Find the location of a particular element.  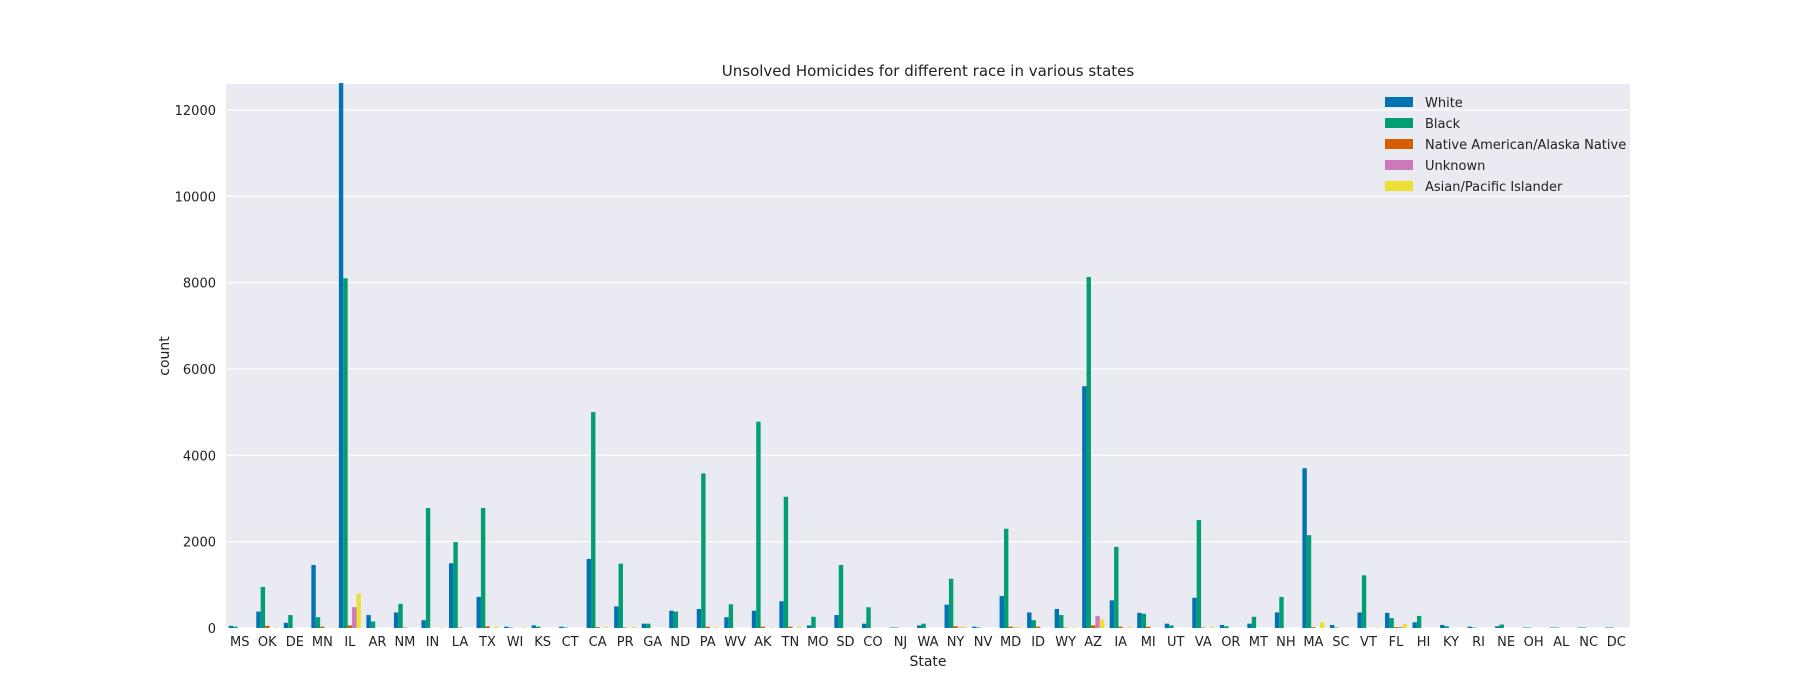

x-tick-label: PA is located at coordinates (708, 642).